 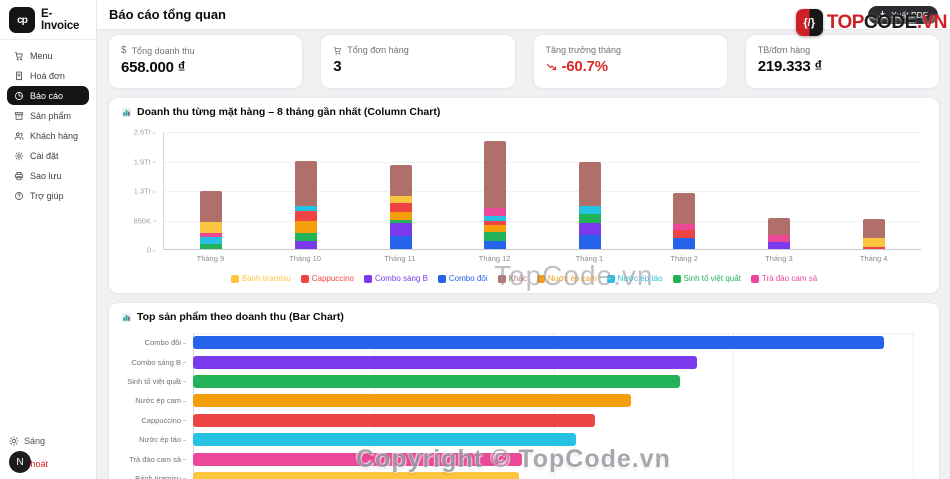 I want to click on user-row: Thoát N, so click(x=29, y=462).